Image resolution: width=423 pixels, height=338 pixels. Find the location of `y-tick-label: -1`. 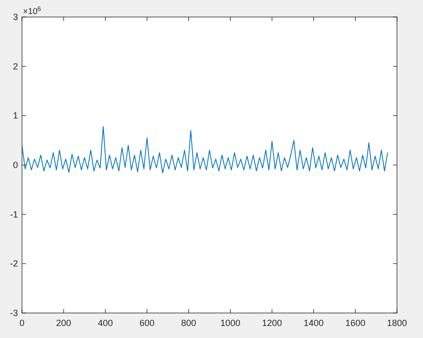

y-tick-label: -1 is located at coordinates (14, 214).